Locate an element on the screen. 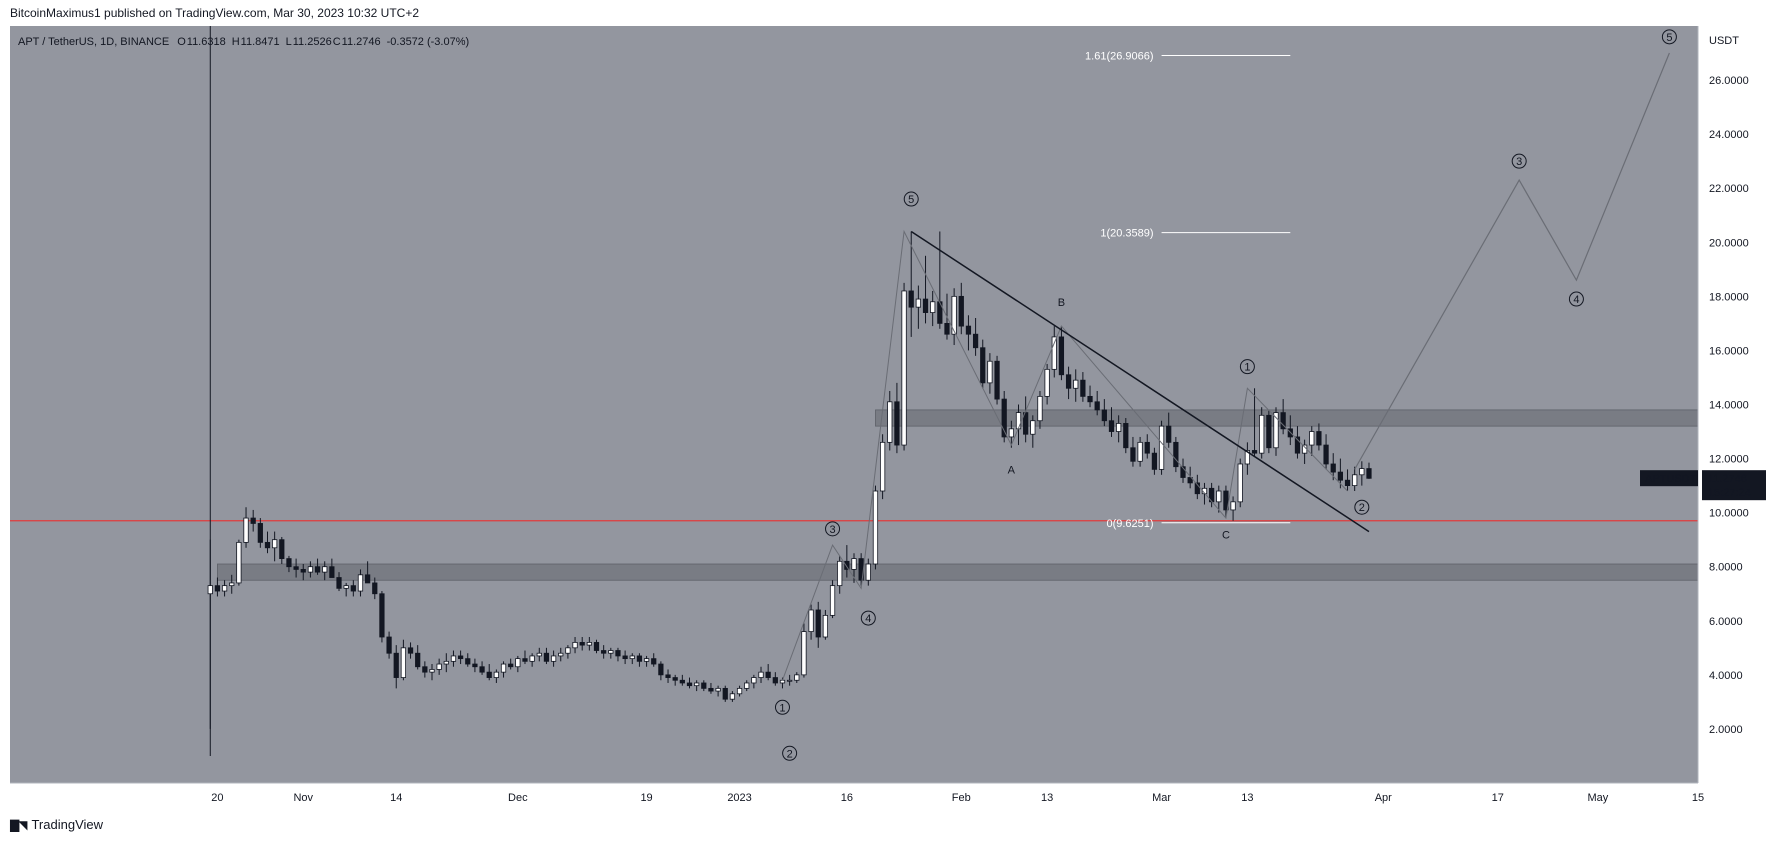 This screenshot has height=845, width=1777. fib-level-label: 0(9.6251) is located at coordinates (1129, 524).